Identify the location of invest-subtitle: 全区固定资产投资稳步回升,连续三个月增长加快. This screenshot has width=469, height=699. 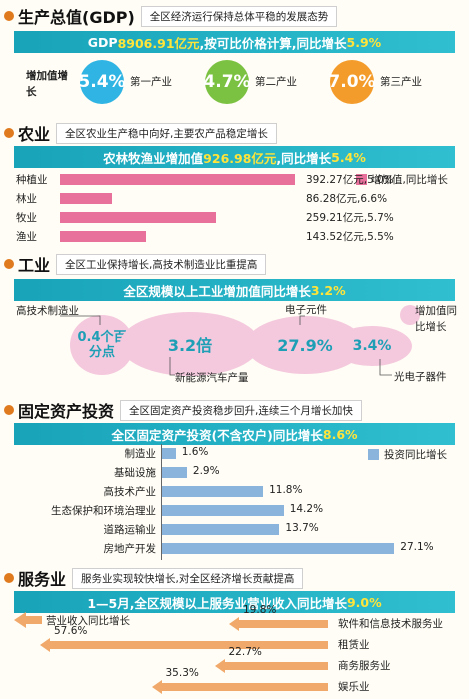
(241, 410).